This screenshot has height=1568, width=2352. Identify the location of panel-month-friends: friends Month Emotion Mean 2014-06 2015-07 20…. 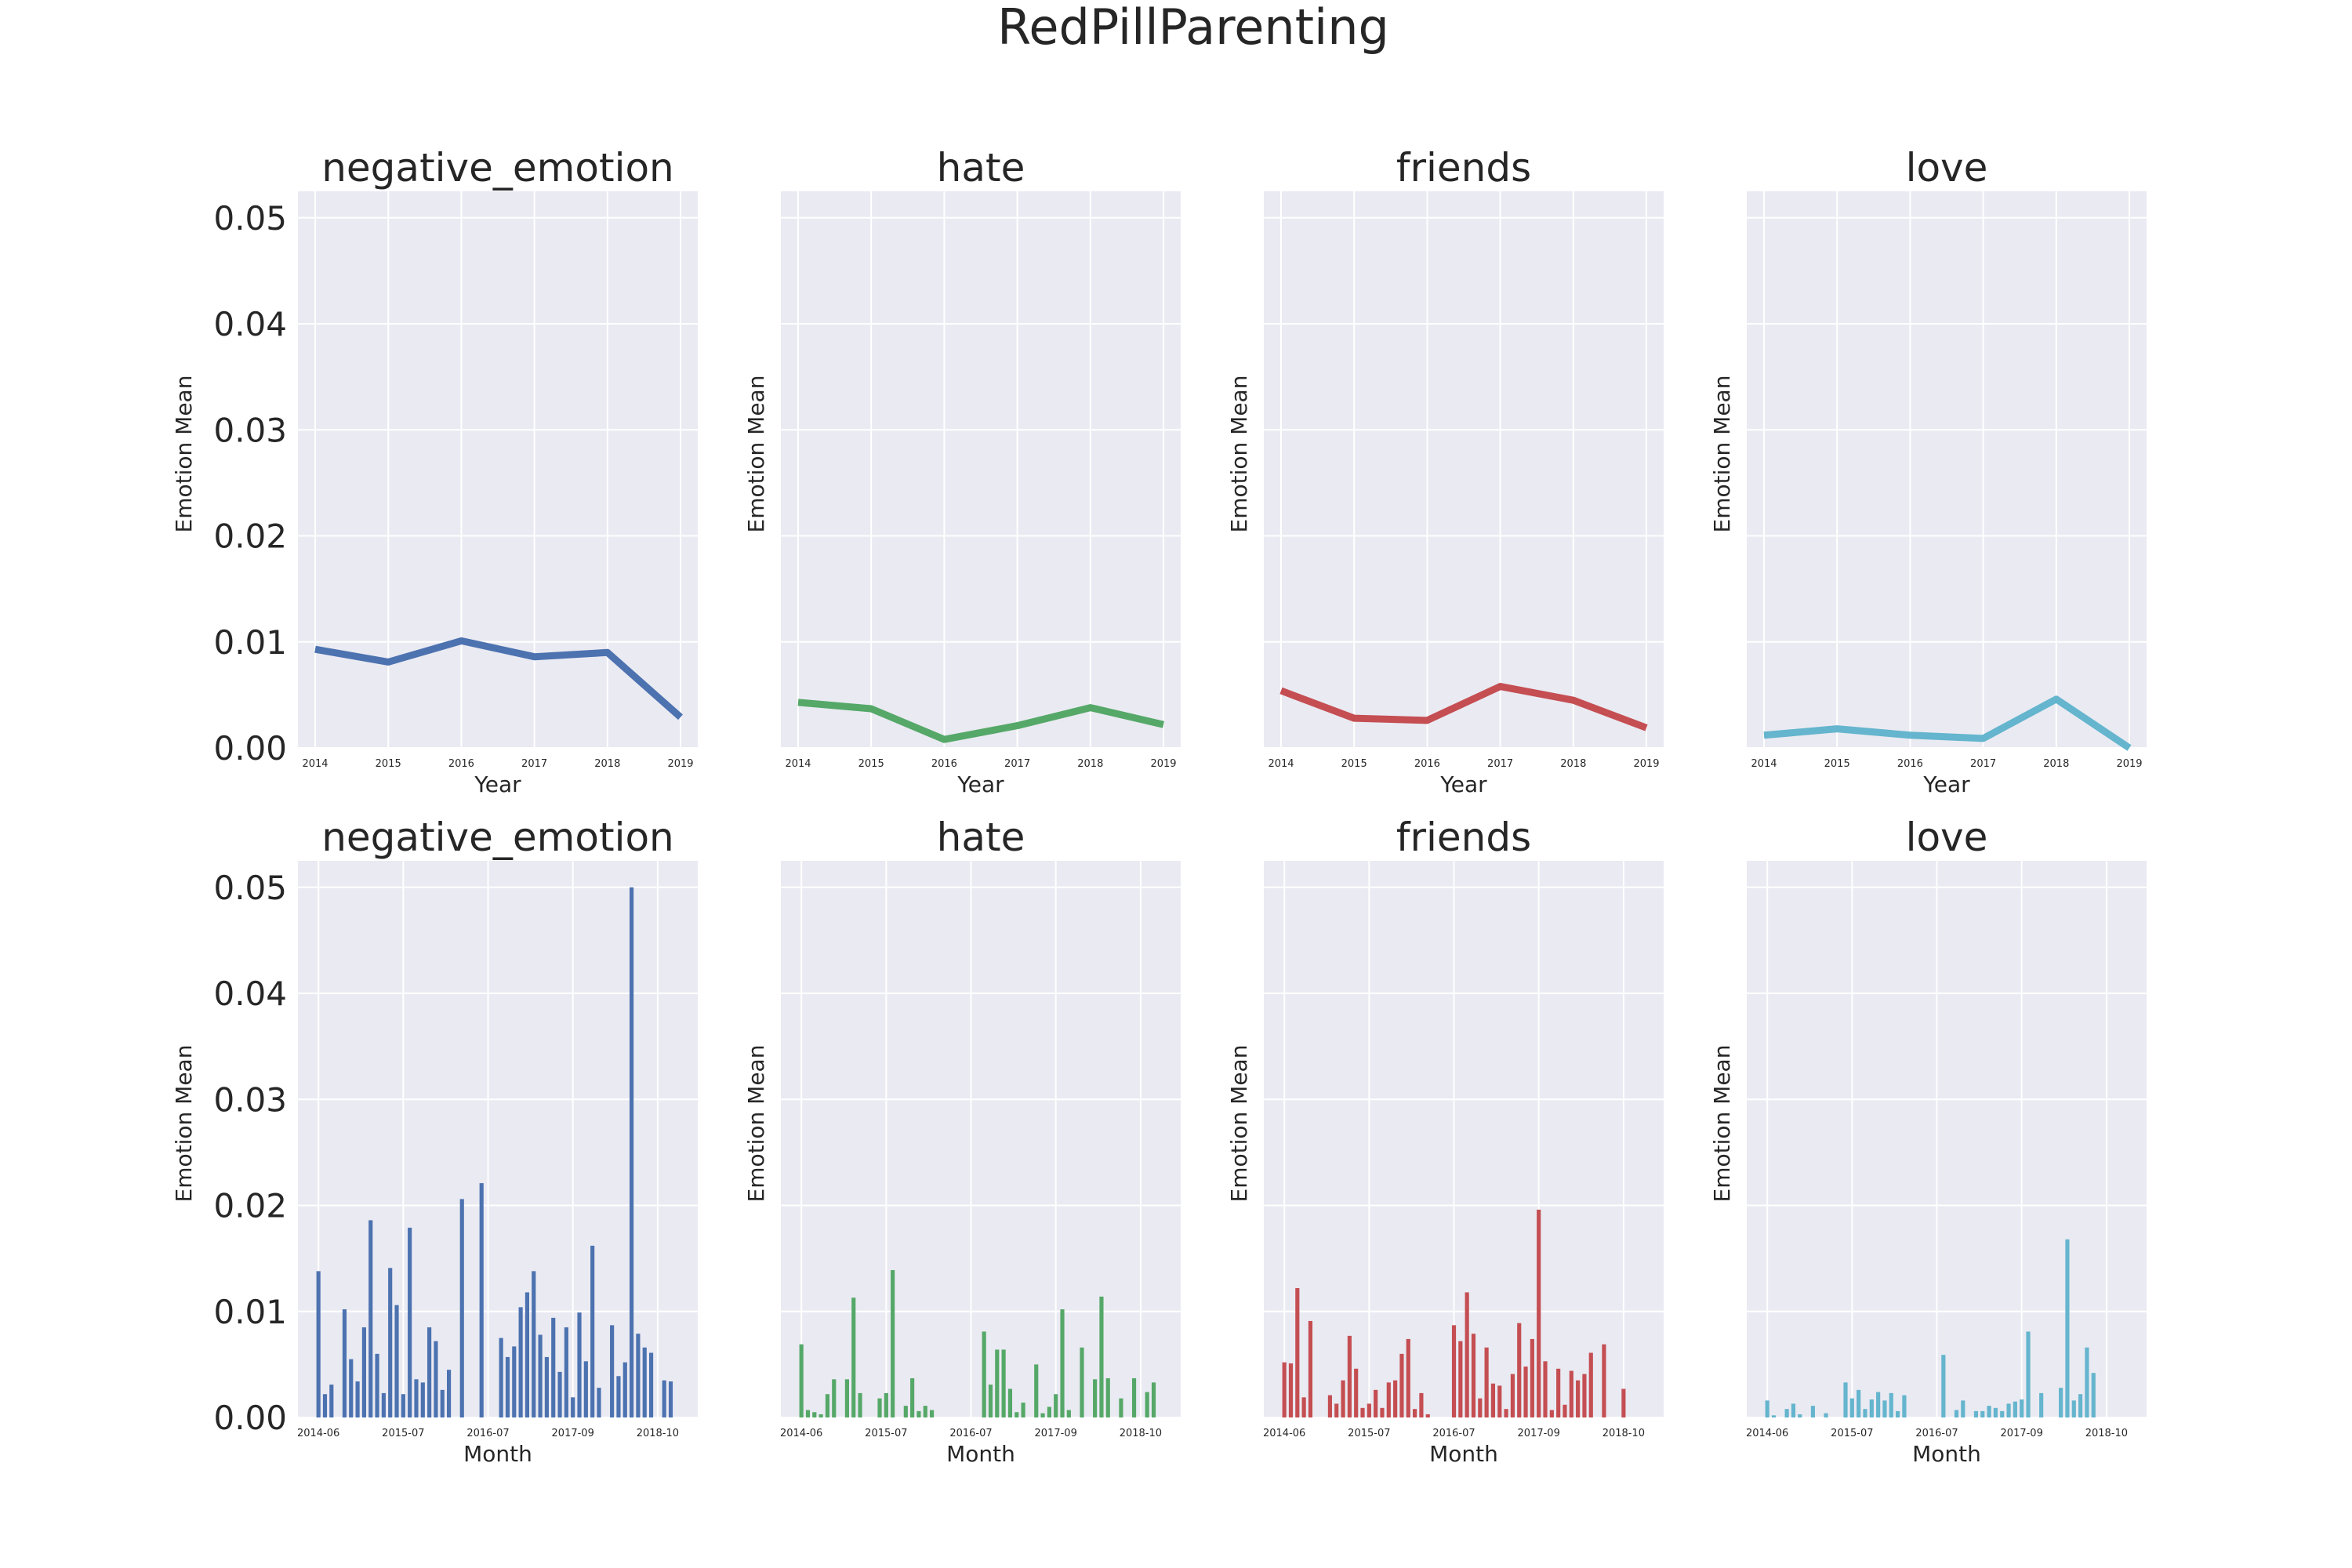
(1445, 1141).